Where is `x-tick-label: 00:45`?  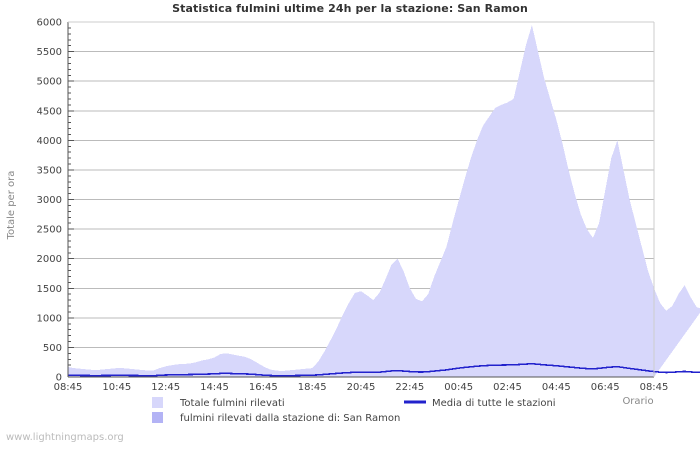
x-tick-label: 00:45 is located at coordinates (458, 387).